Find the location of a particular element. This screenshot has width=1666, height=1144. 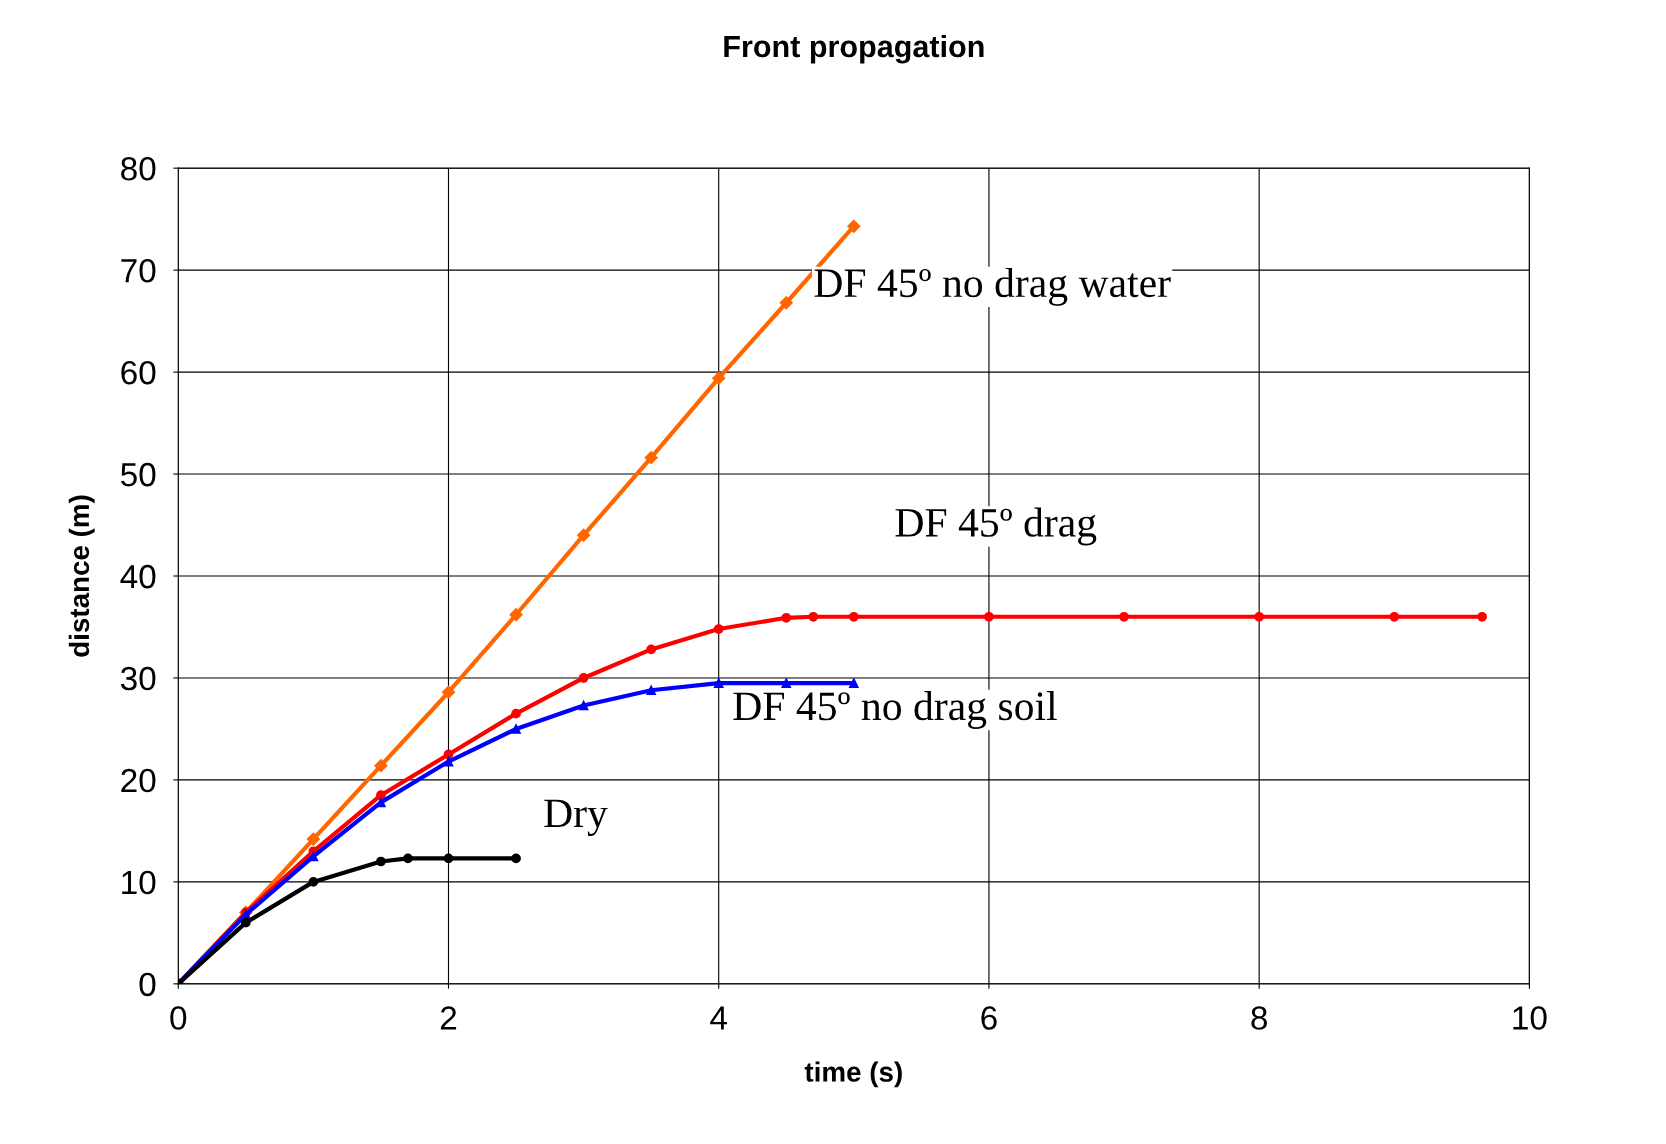

x-tick-label: 10 is located at coordinates (1530, 1018).